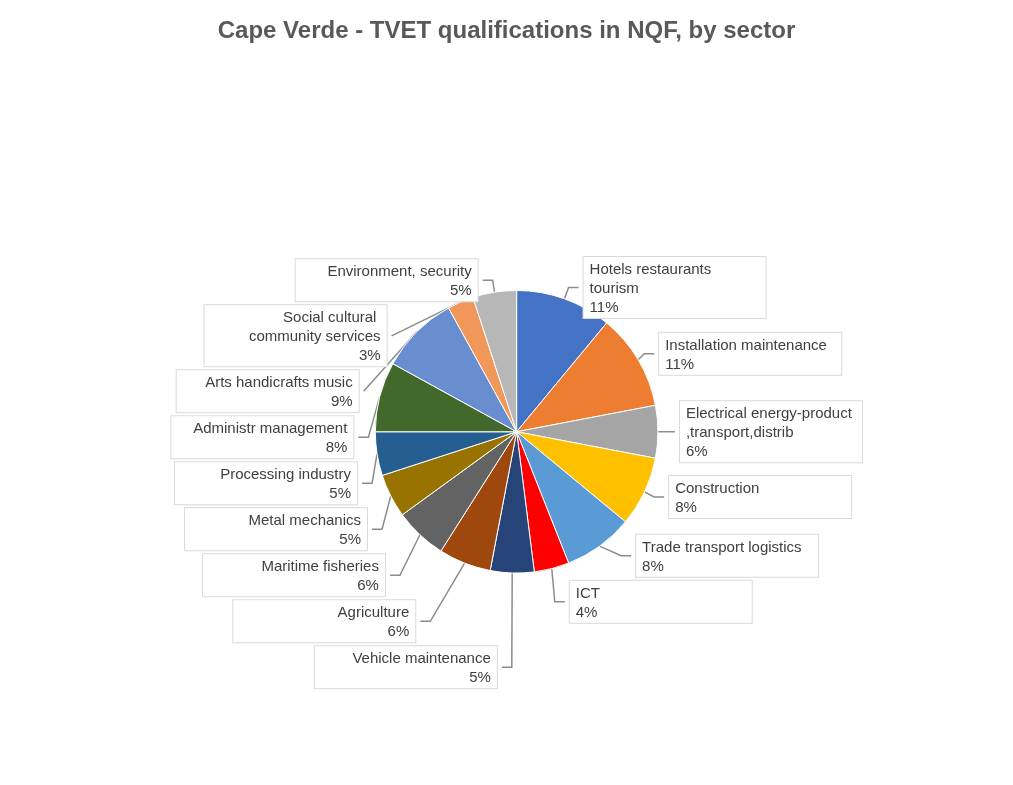 The height and width of the screenshot is (785, 1013). What do you see at coordinates (506, 29) in the screenshot?
I see `chart-title: Cape Verde - TVET qualifications in NQF, by sector` at bounding box center [506, 29].